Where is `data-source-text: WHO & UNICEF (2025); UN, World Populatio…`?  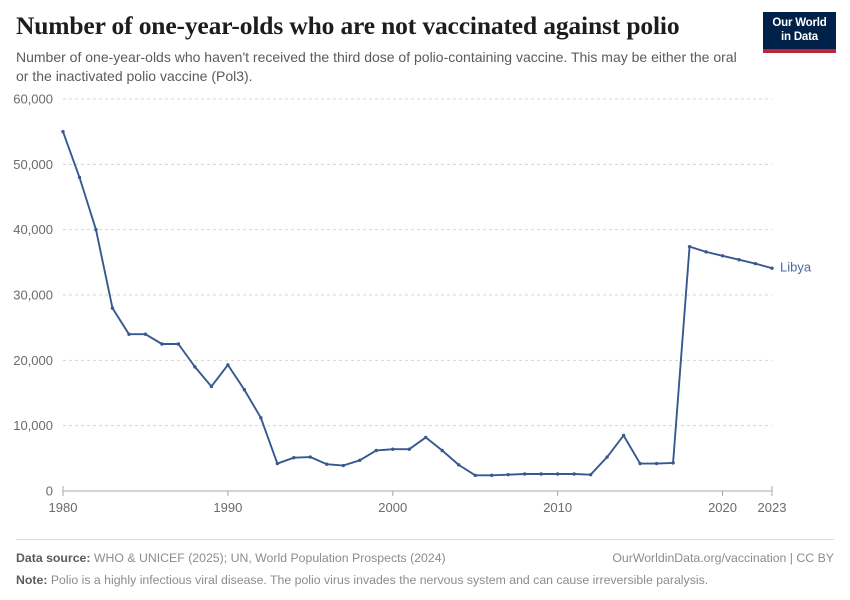
data-source-text: WHO & UNICEF (2025); UN, World Populatio… is located at coordinates (268, 557).